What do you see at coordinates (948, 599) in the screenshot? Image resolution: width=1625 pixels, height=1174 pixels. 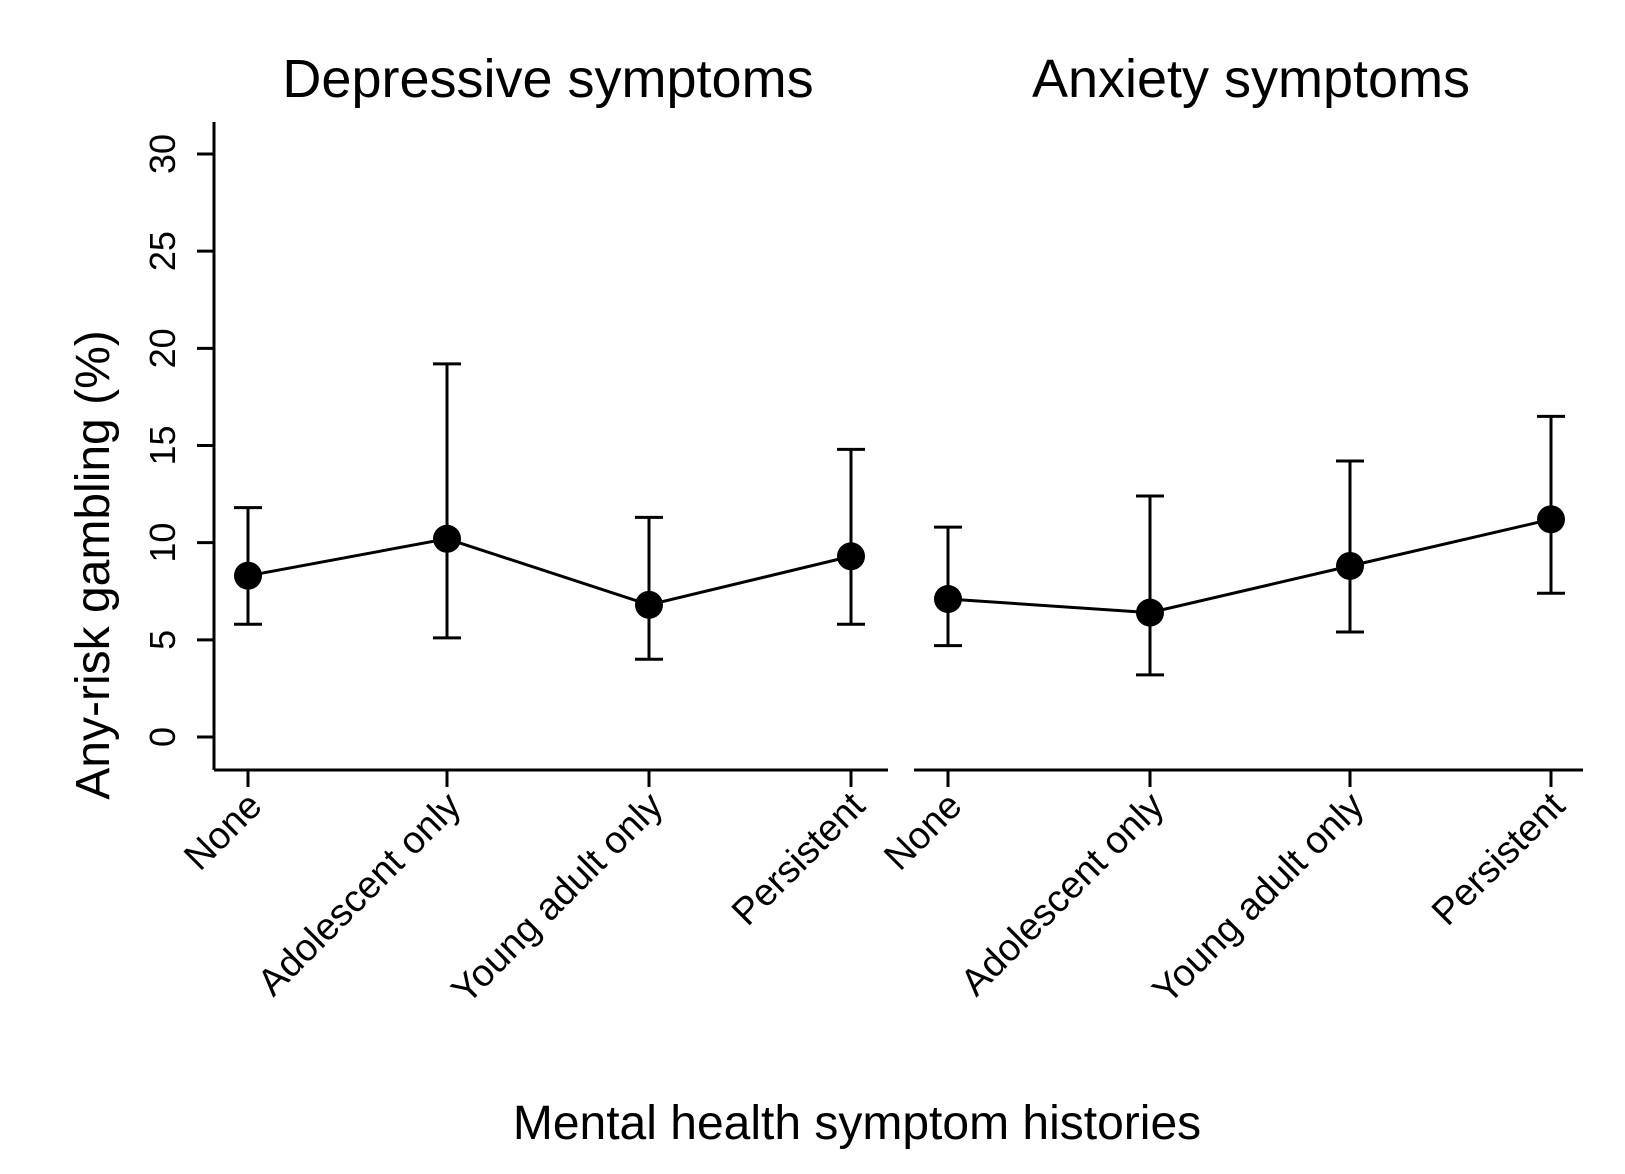 I see `point-anxiety-none` at bounding box center [948, 599].